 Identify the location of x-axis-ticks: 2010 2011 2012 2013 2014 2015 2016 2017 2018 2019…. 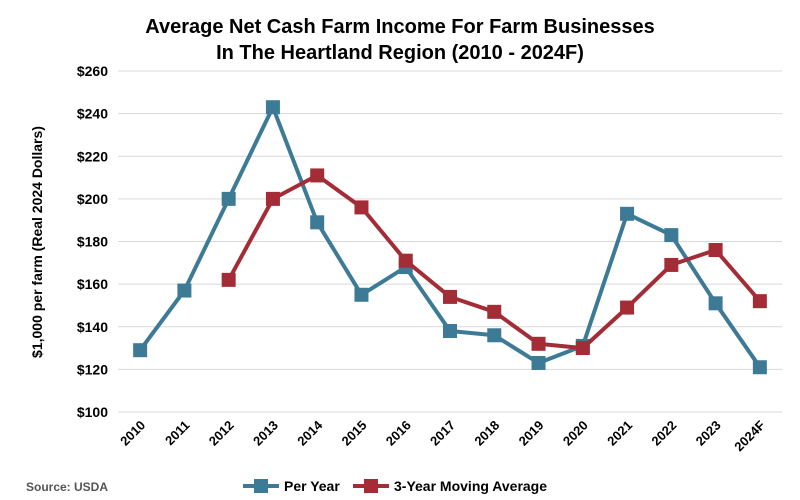
(442, 435).